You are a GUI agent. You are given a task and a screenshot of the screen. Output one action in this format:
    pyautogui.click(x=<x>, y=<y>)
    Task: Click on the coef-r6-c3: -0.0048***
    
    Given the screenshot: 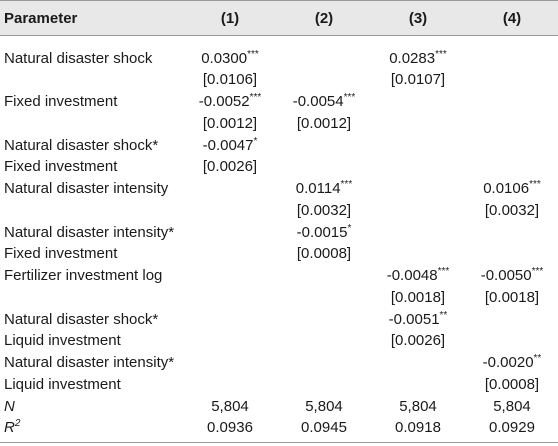 What is the action you would take?
    pyautogui.click(x=418, y=275)
    